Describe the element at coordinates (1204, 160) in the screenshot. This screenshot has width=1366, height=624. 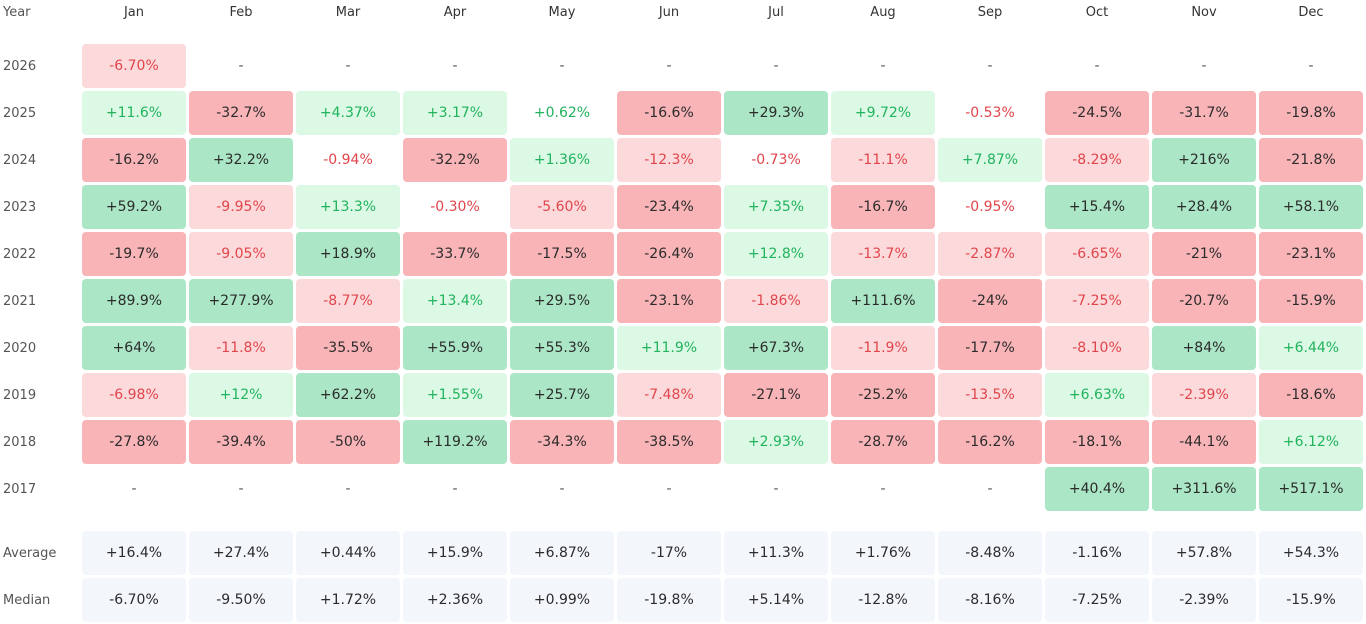
I see `return-cell: +216%` at that location.